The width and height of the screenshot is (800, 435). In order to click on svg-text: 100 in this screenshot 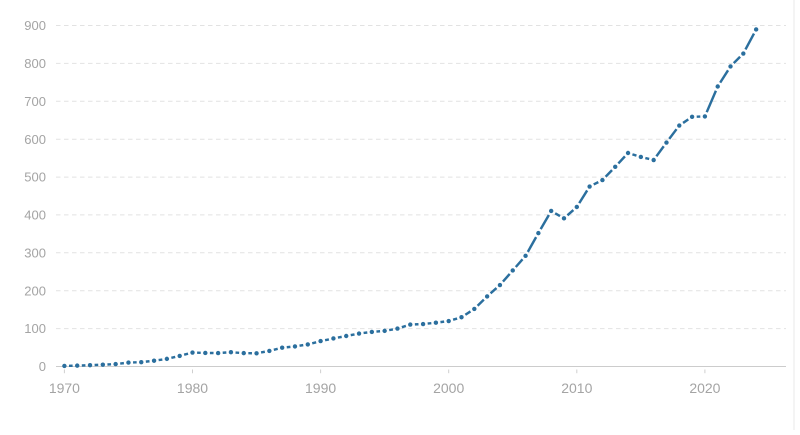, I will do `click(35, 328)`.